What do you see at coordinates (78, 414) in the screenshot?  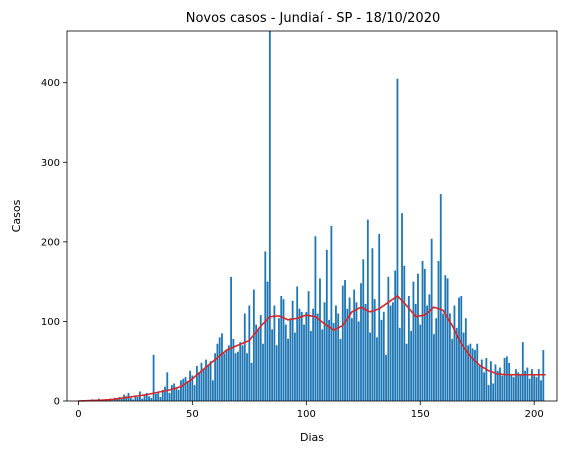 I see `x-tick-label: 0` at bounding box center [78, 414].